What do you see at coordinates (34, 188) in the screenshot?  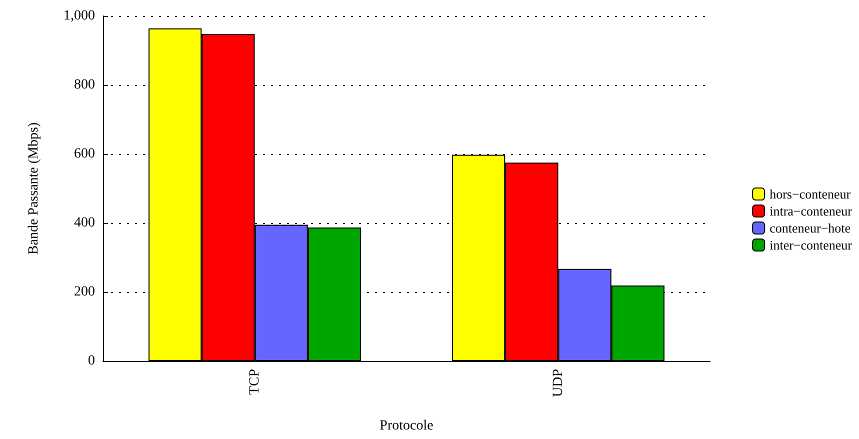 I see `y-axis-title: Bande Passante (Mbps)` at bounding box center [34, 188].